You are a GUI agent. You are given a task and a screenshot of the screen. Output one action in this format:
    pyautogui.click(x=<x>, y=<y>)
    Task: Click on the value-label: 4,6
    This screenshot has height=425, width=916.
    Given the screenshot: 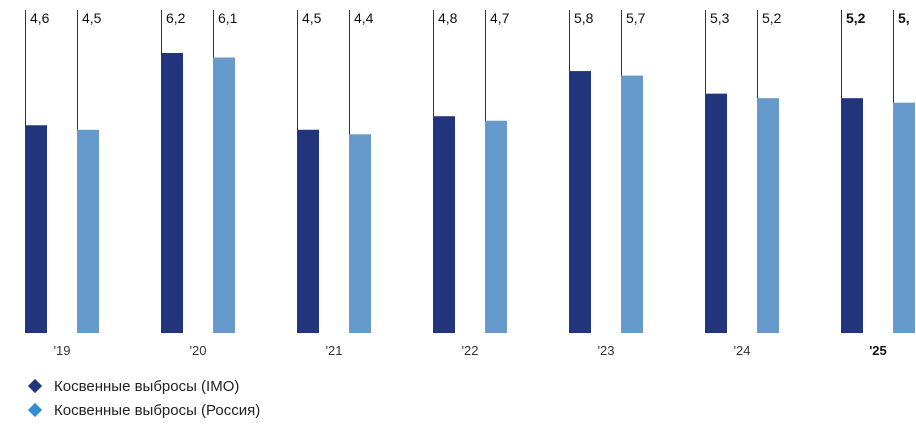 What is the action you would take?
    pyautogui.click(x=40, y=18)
    